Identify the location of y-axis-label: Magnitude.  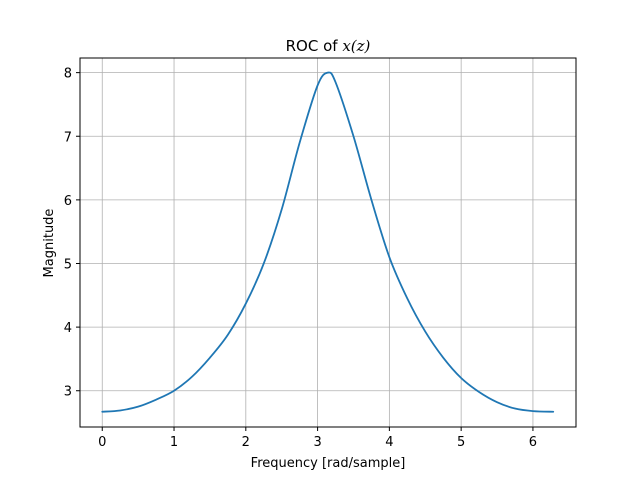
(49, 243).